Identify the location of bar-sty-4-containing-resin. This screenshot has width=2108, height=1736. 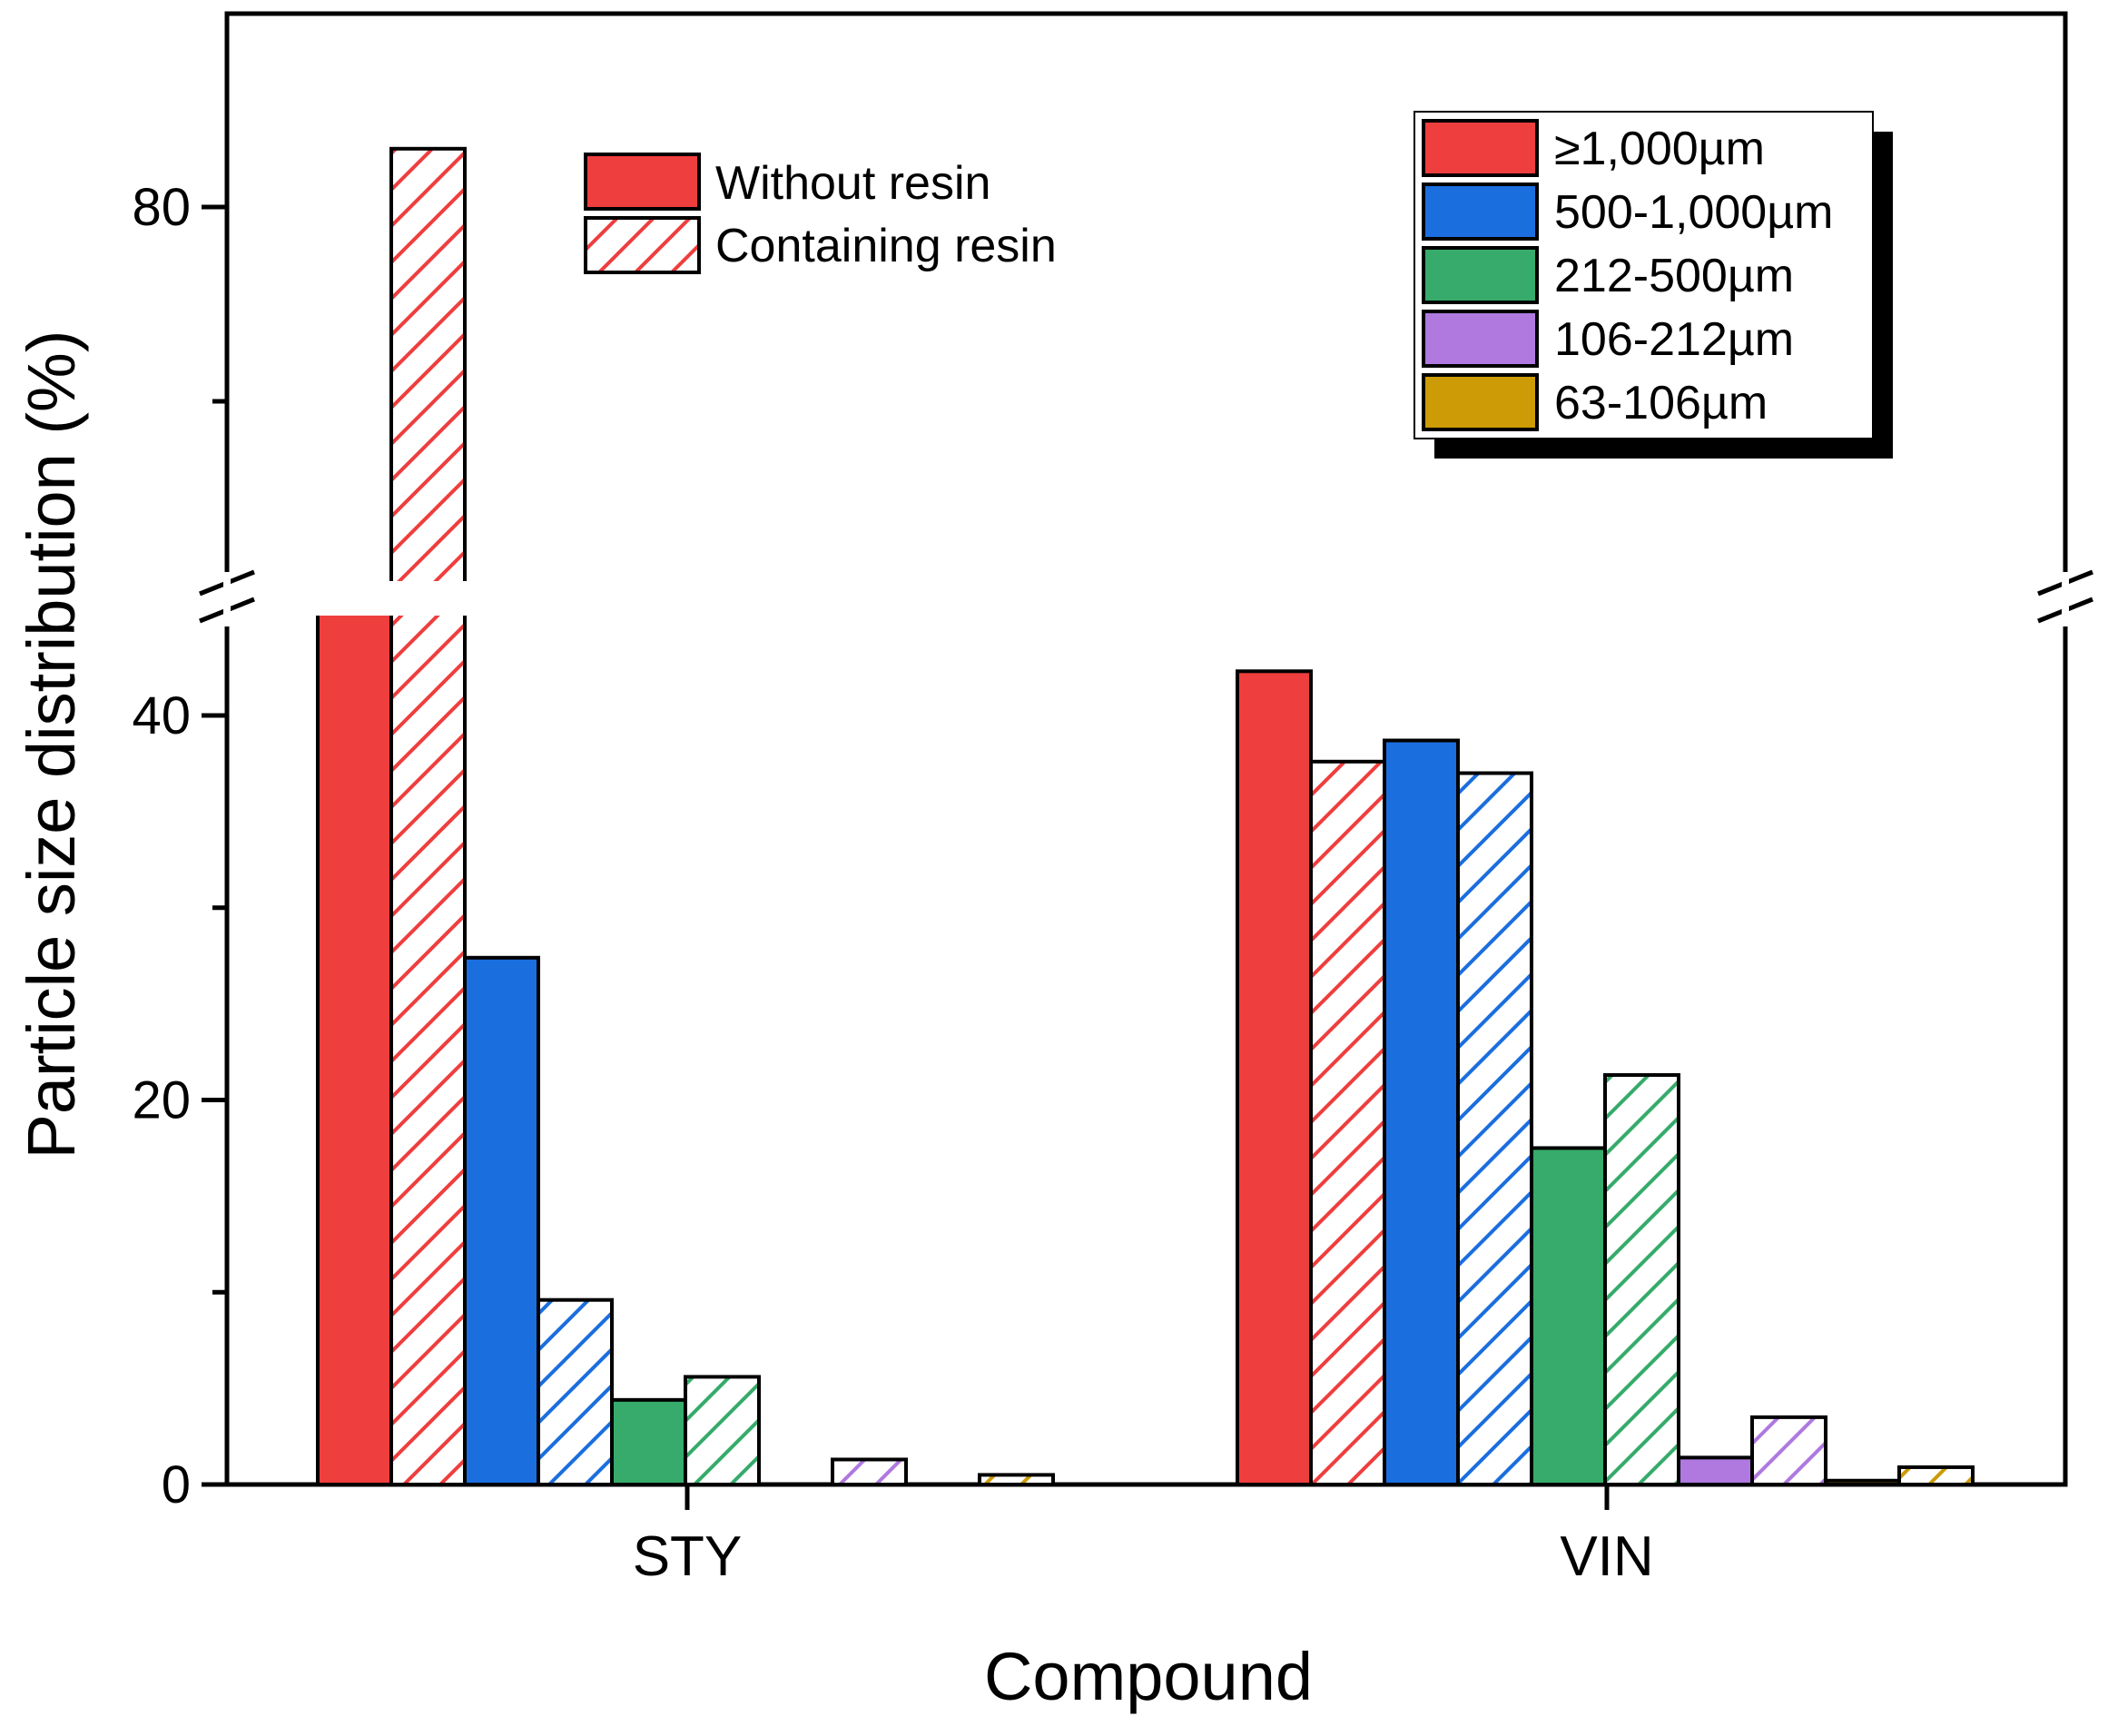
(1017, 1479).